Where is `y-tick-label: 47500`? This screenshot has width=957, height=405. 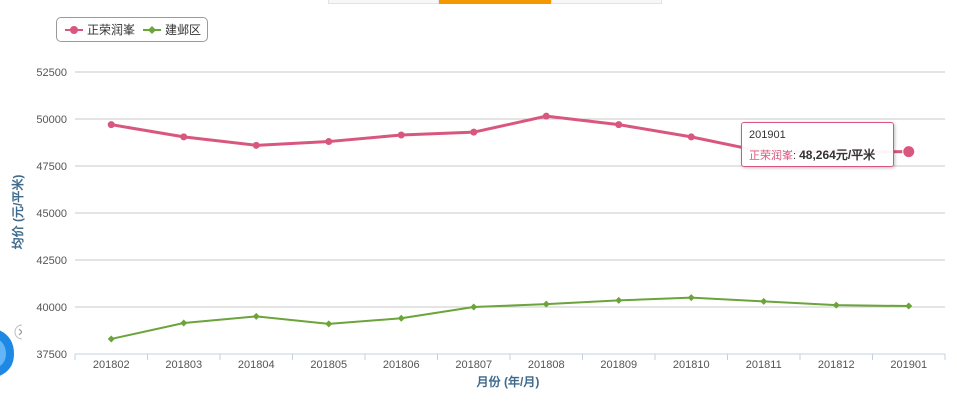 y-tick-label: 47500 is located at coordinates (51, 167).